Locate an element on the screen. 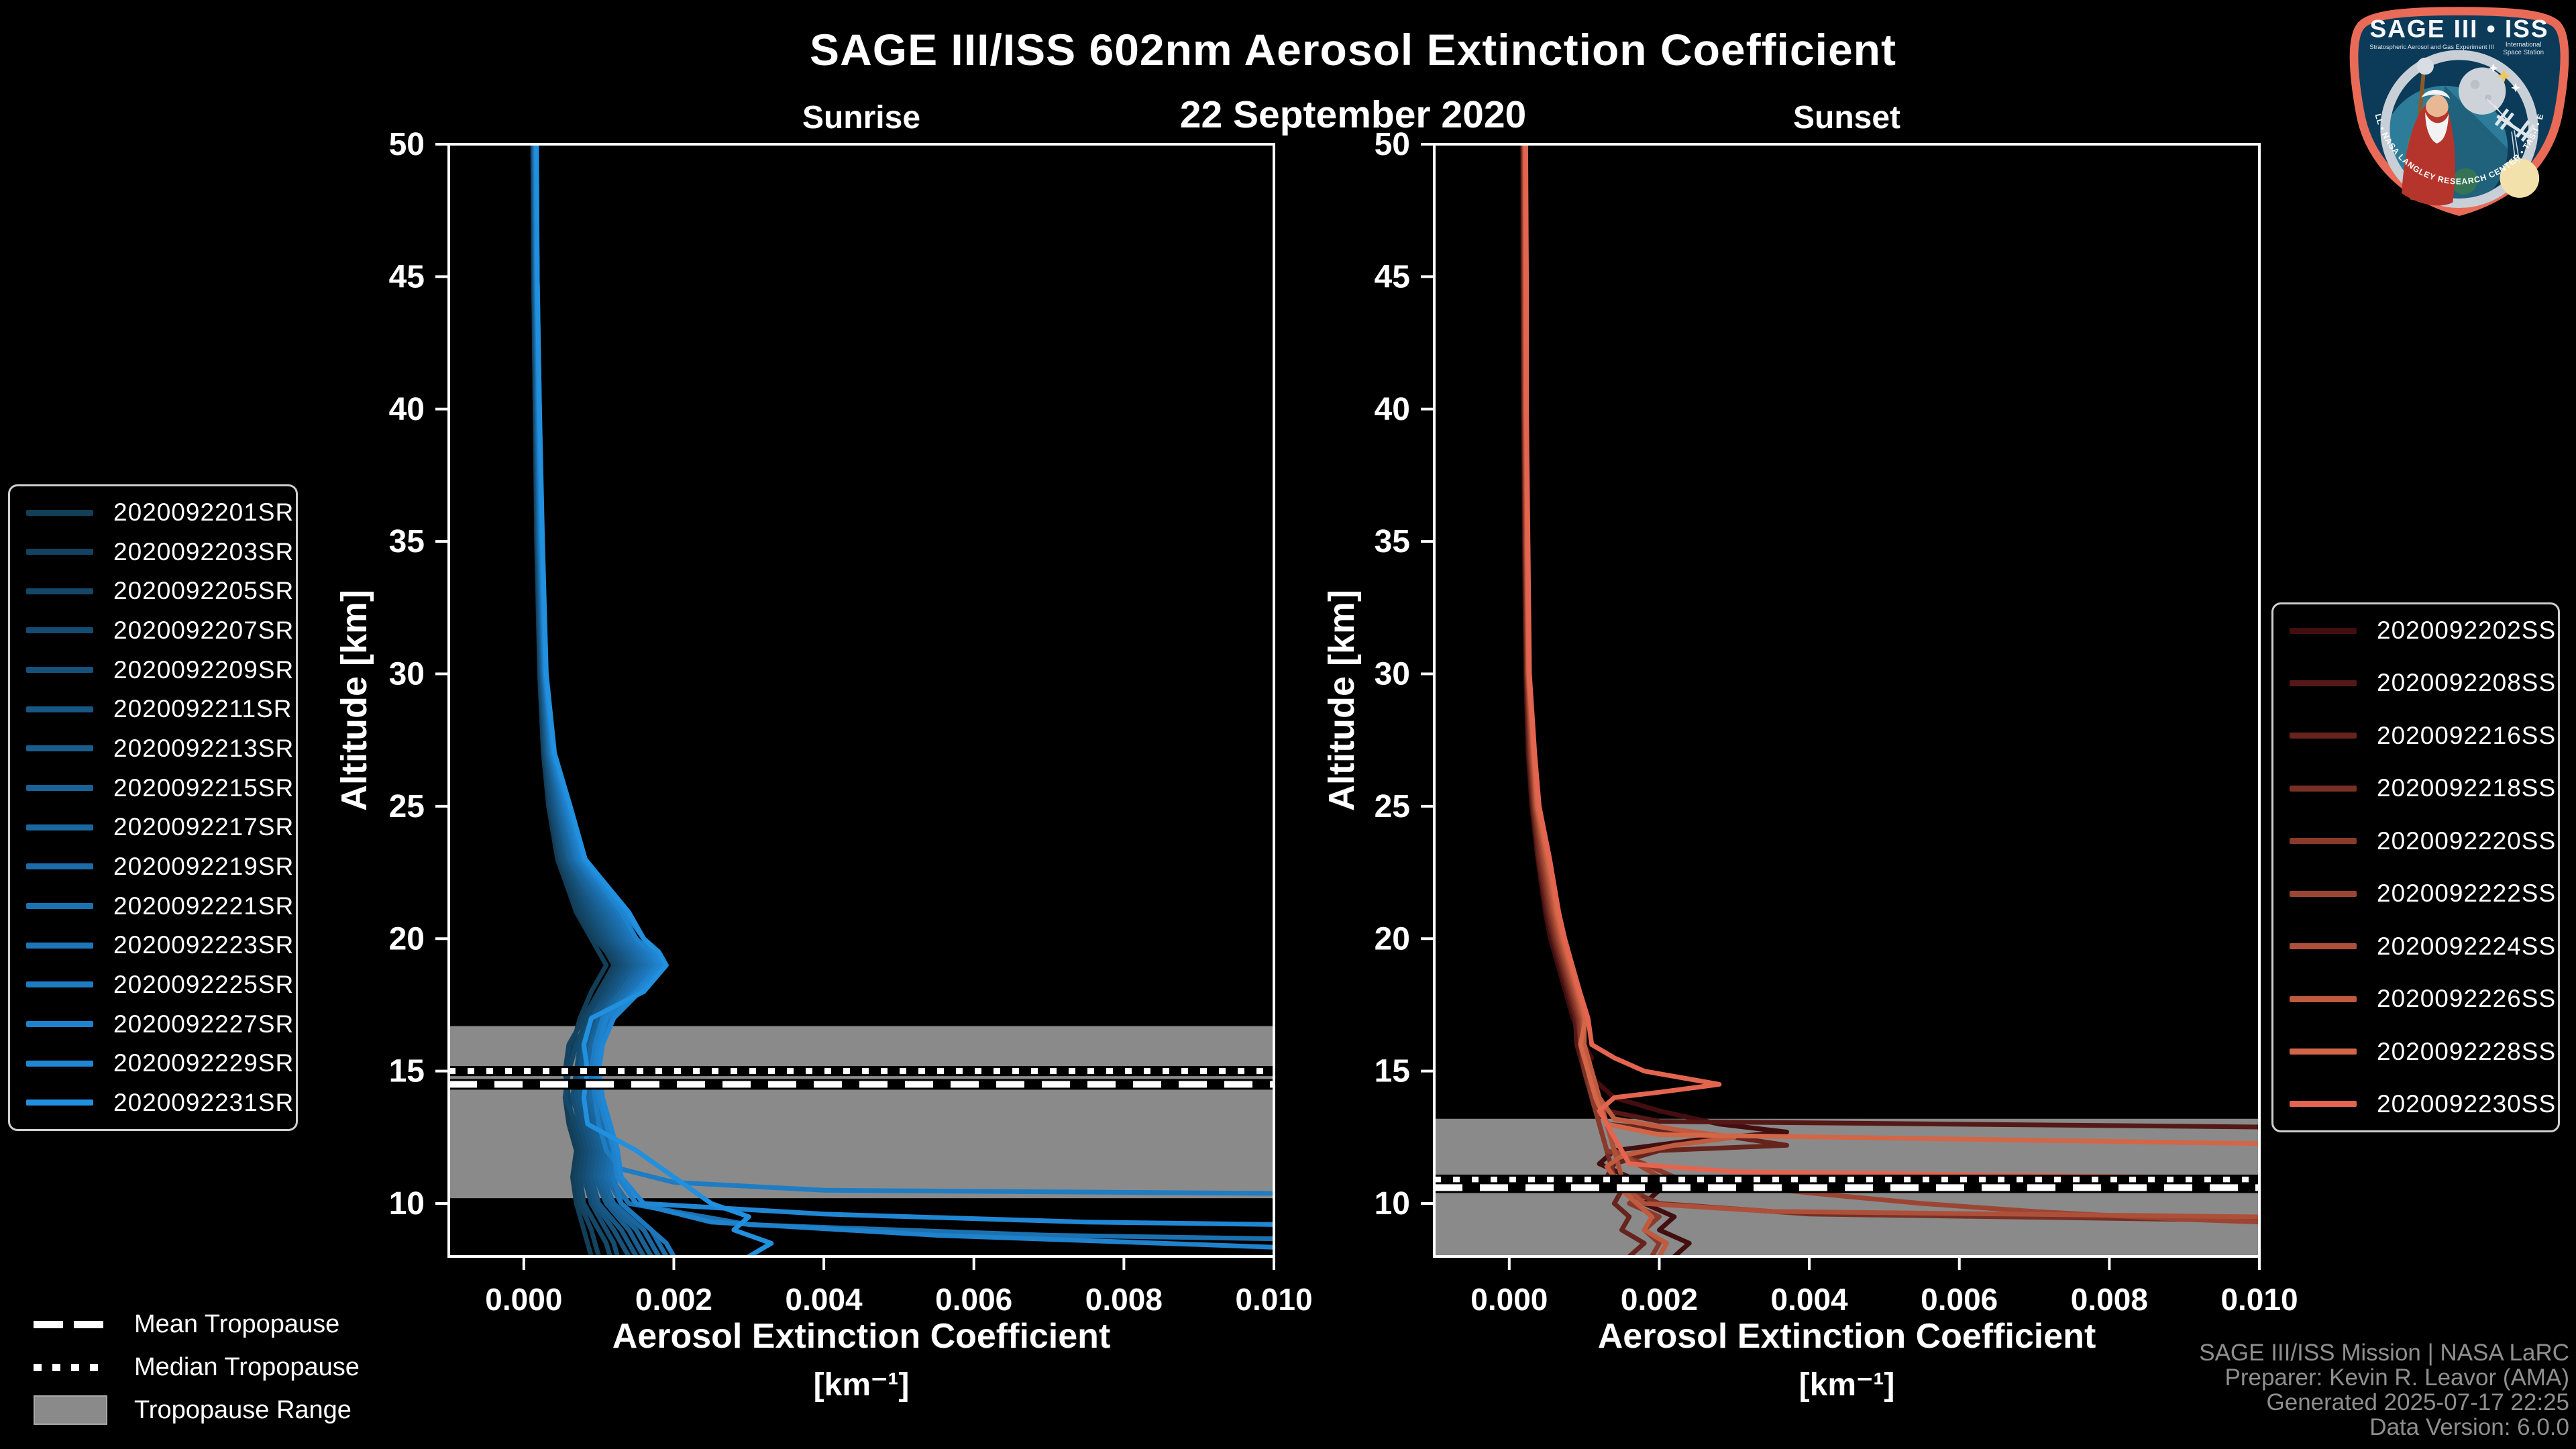 This screenshot has height=1449, width=2576. legend-item: 2020092228SS is located at coordinates (2422, 1052).